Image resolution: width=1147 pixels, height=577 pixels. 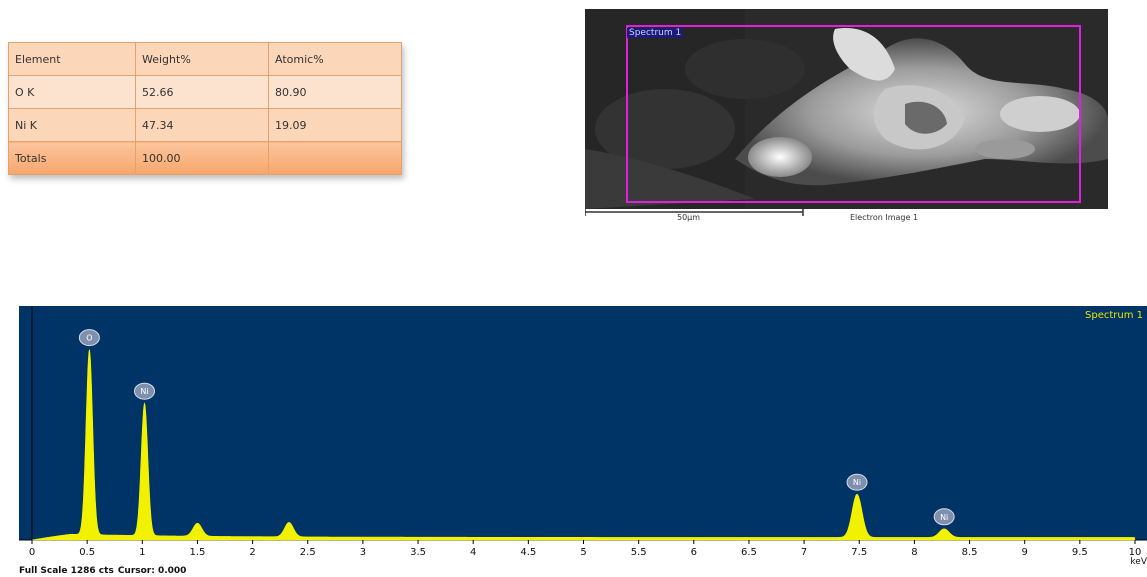 What do you see at coordinates (639, 552) in the screenshot?
I see `x-tick-label: 5.5` at bounding box center [639, 552].